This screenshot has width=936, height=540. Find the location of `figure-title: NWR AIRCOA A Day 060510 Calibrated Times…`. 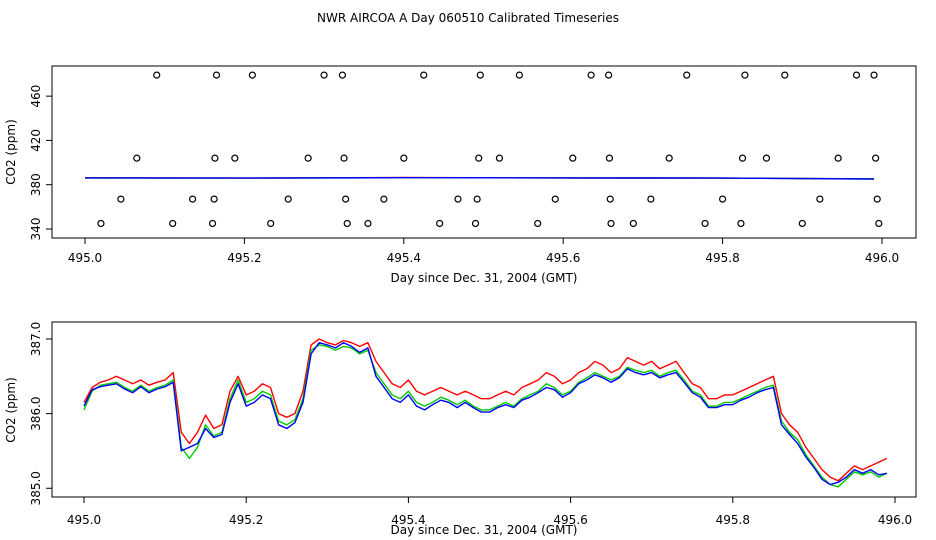

figure-title: NWR AIRCOA A Day 060510 Calibrated Times… is located at coordinates (468, 18).